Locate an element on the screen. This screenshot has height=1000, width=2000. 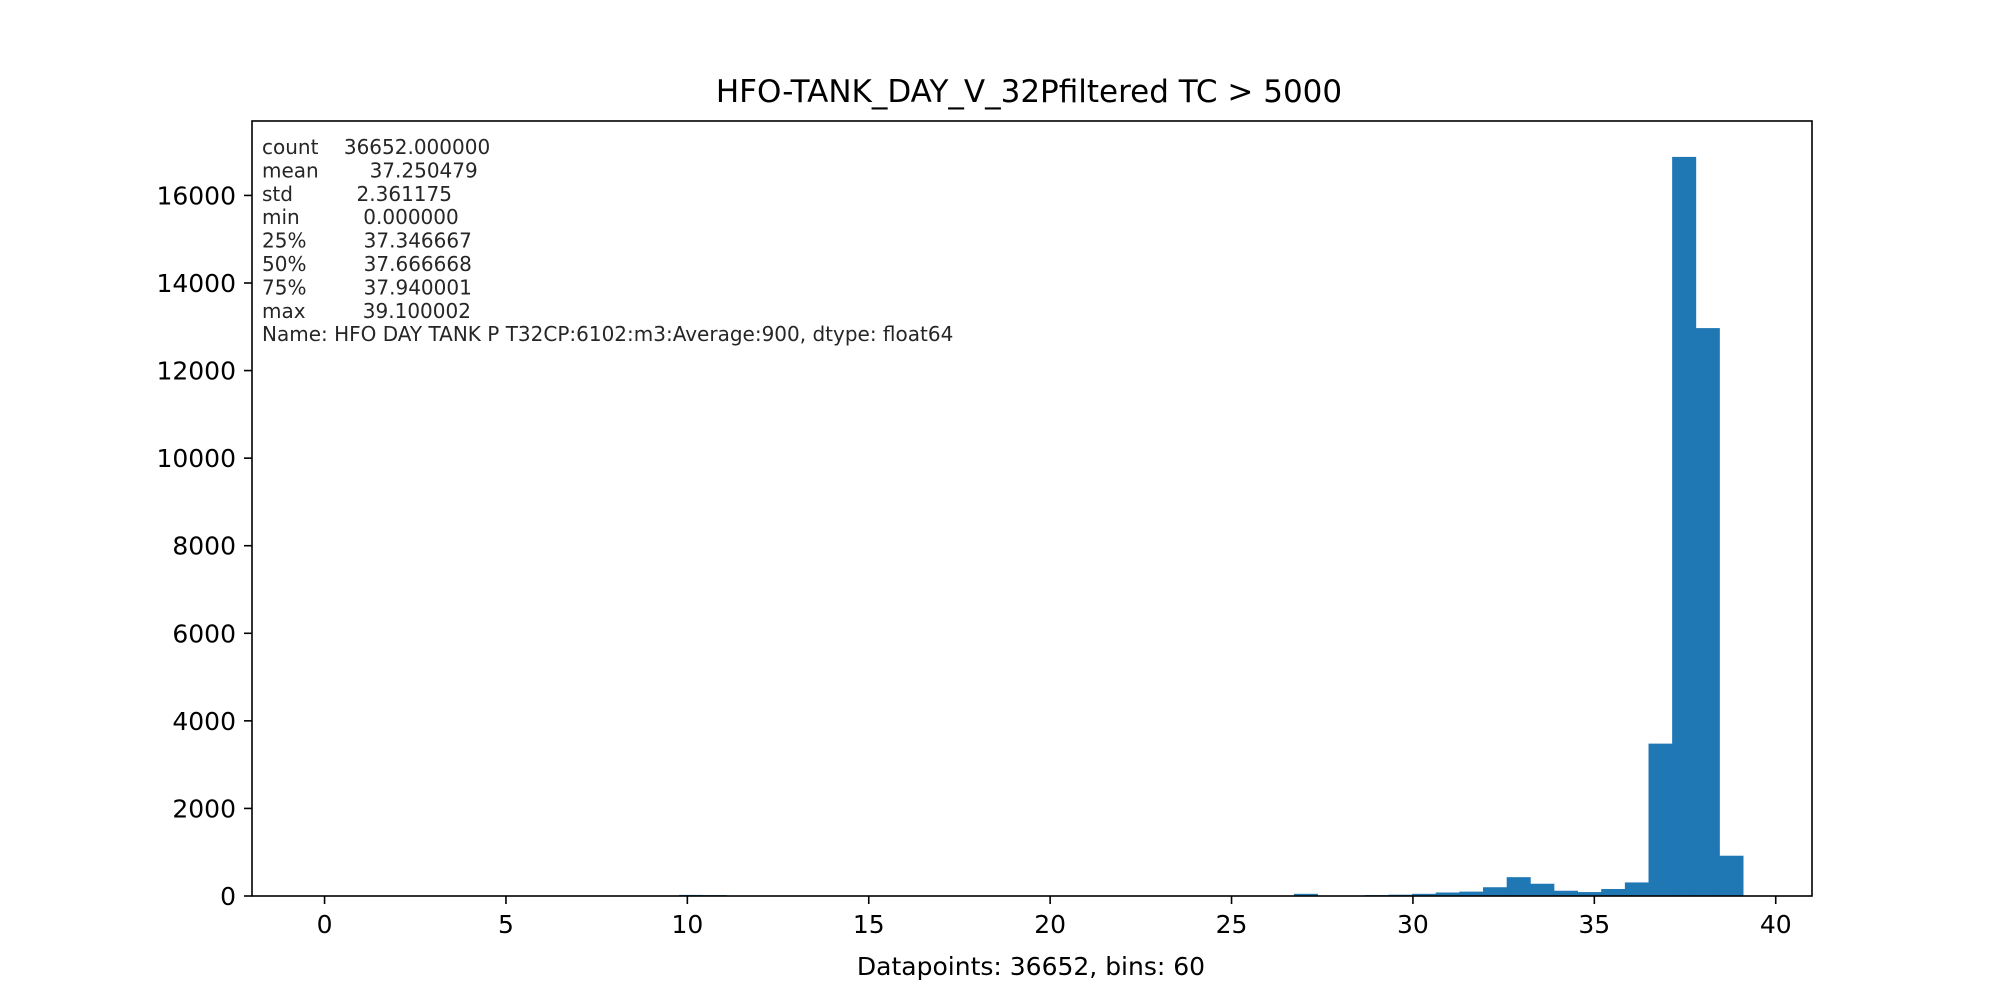
stats-line: 25% 37.346667 is located at coordinates (367, 241).